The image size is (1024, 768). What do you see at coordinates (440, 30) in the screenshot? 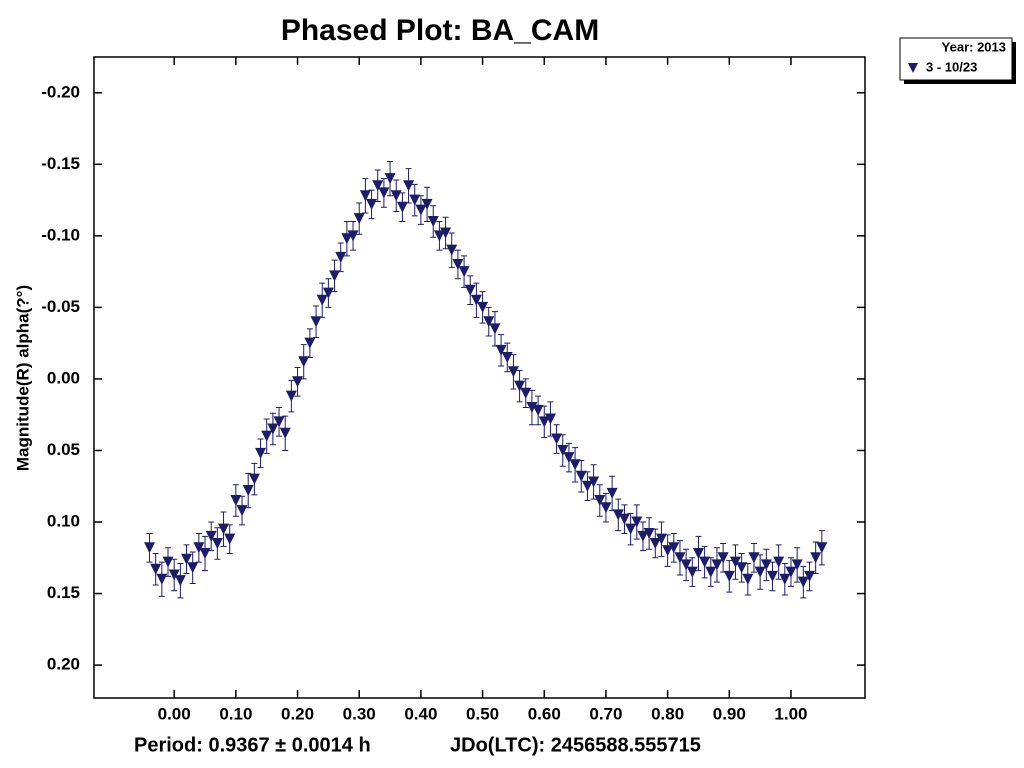
I see `chart-title: Phased Plot: BA_CAM` at bounding box center [440, 30].